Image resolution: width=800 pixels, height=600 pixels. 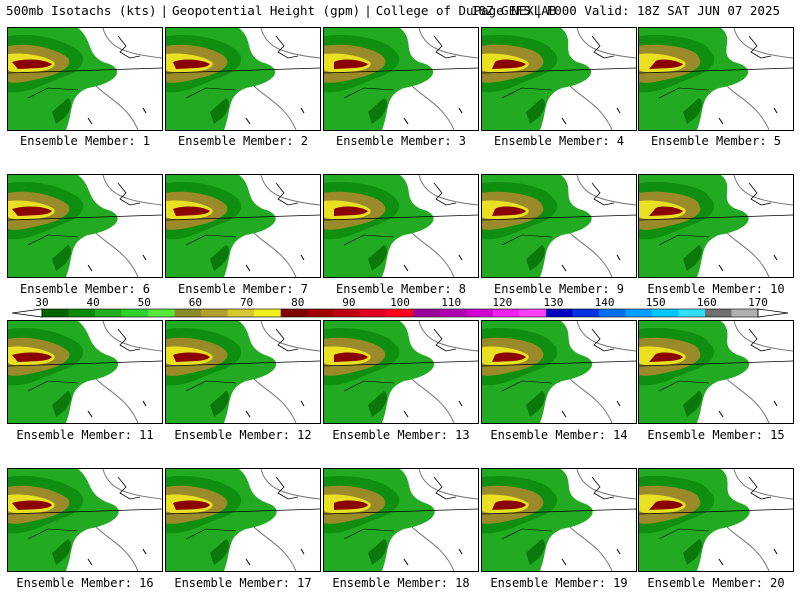 I want to click on title-field: 500mb Isotachs (kts), so click(x=81, y=10).